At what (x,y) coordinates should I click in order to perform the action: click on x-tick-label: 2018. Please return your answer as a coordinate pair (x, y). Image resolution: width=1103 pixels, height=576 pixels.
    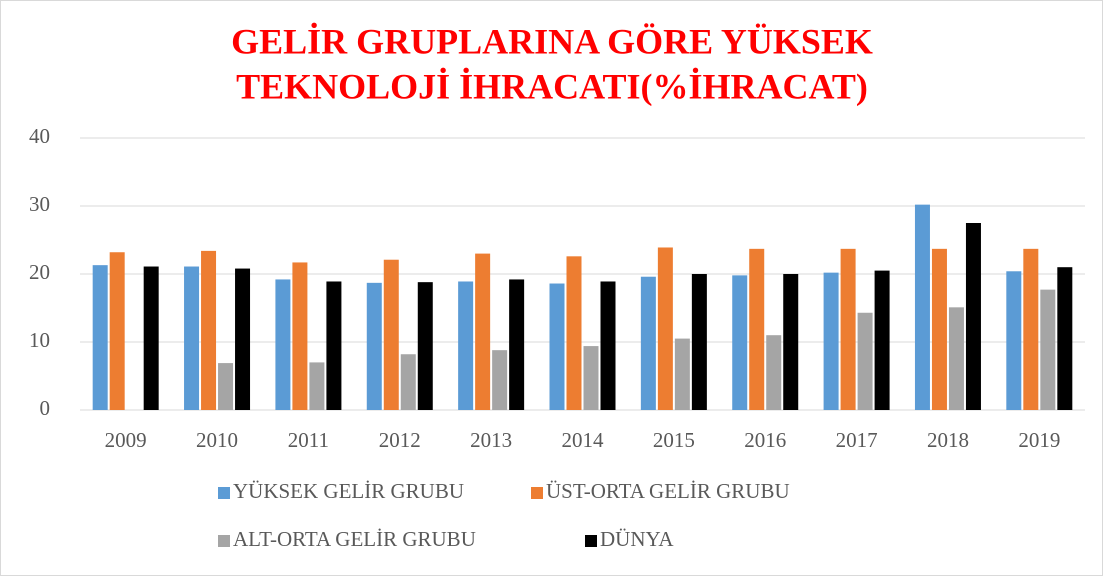
    Looking at the image, I should click on (948, 440).